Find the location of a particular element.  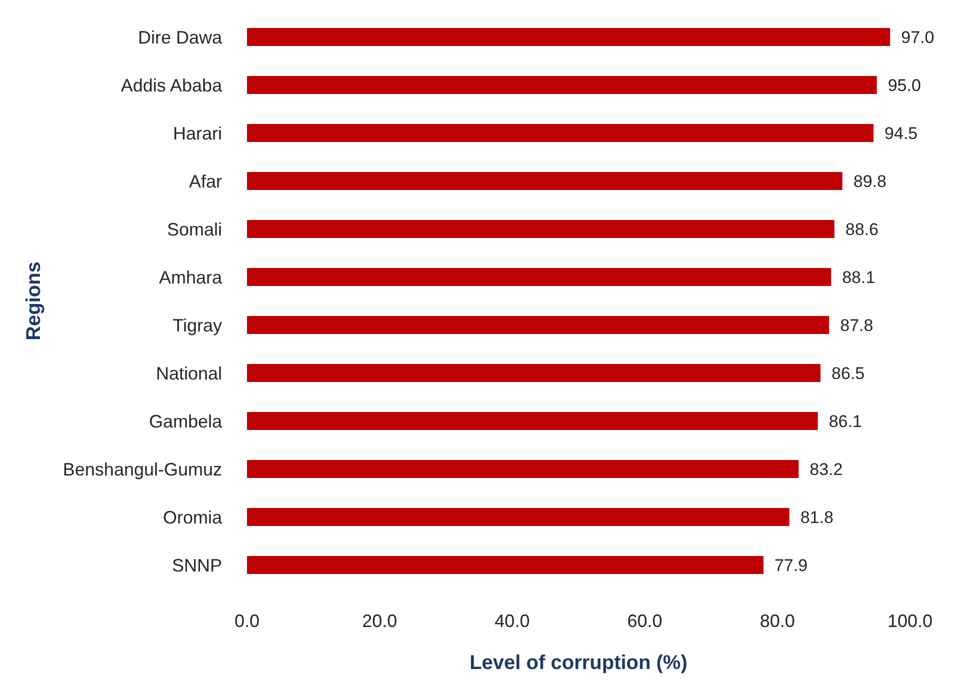

y-tick-label: Afar is located at coordinates (205, 181).